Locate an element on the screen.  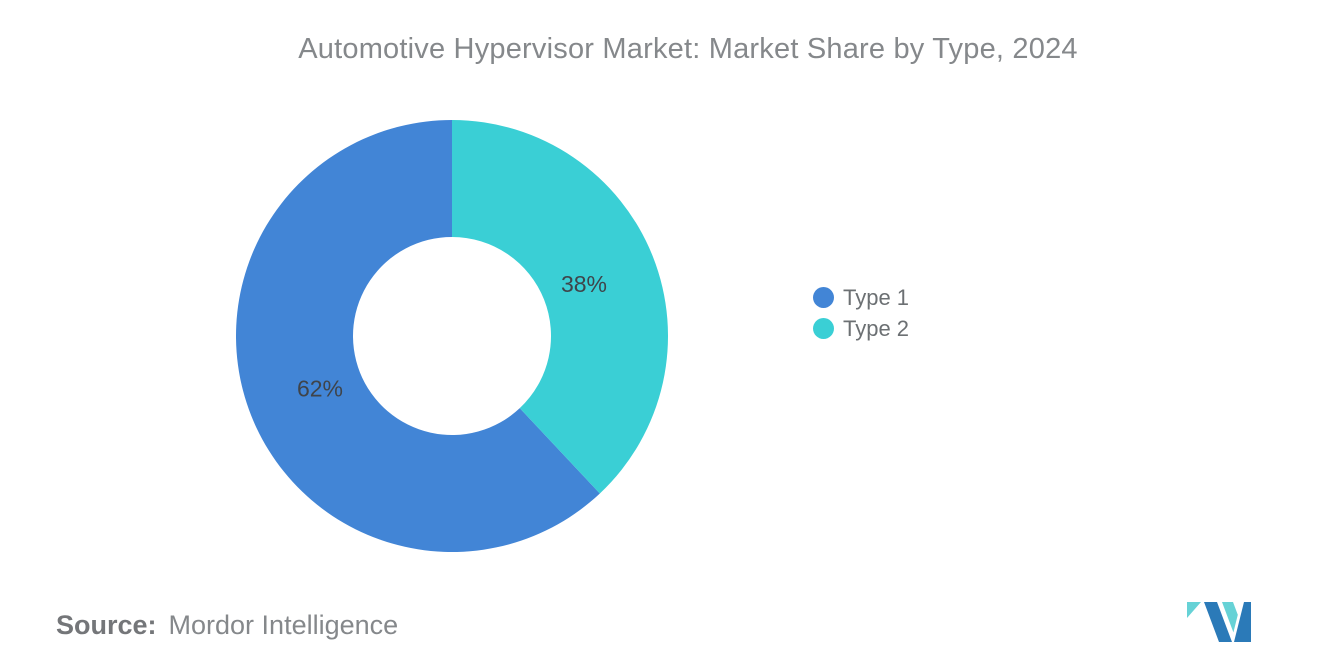
source-label: Source: is located at coordinates (106, 625).